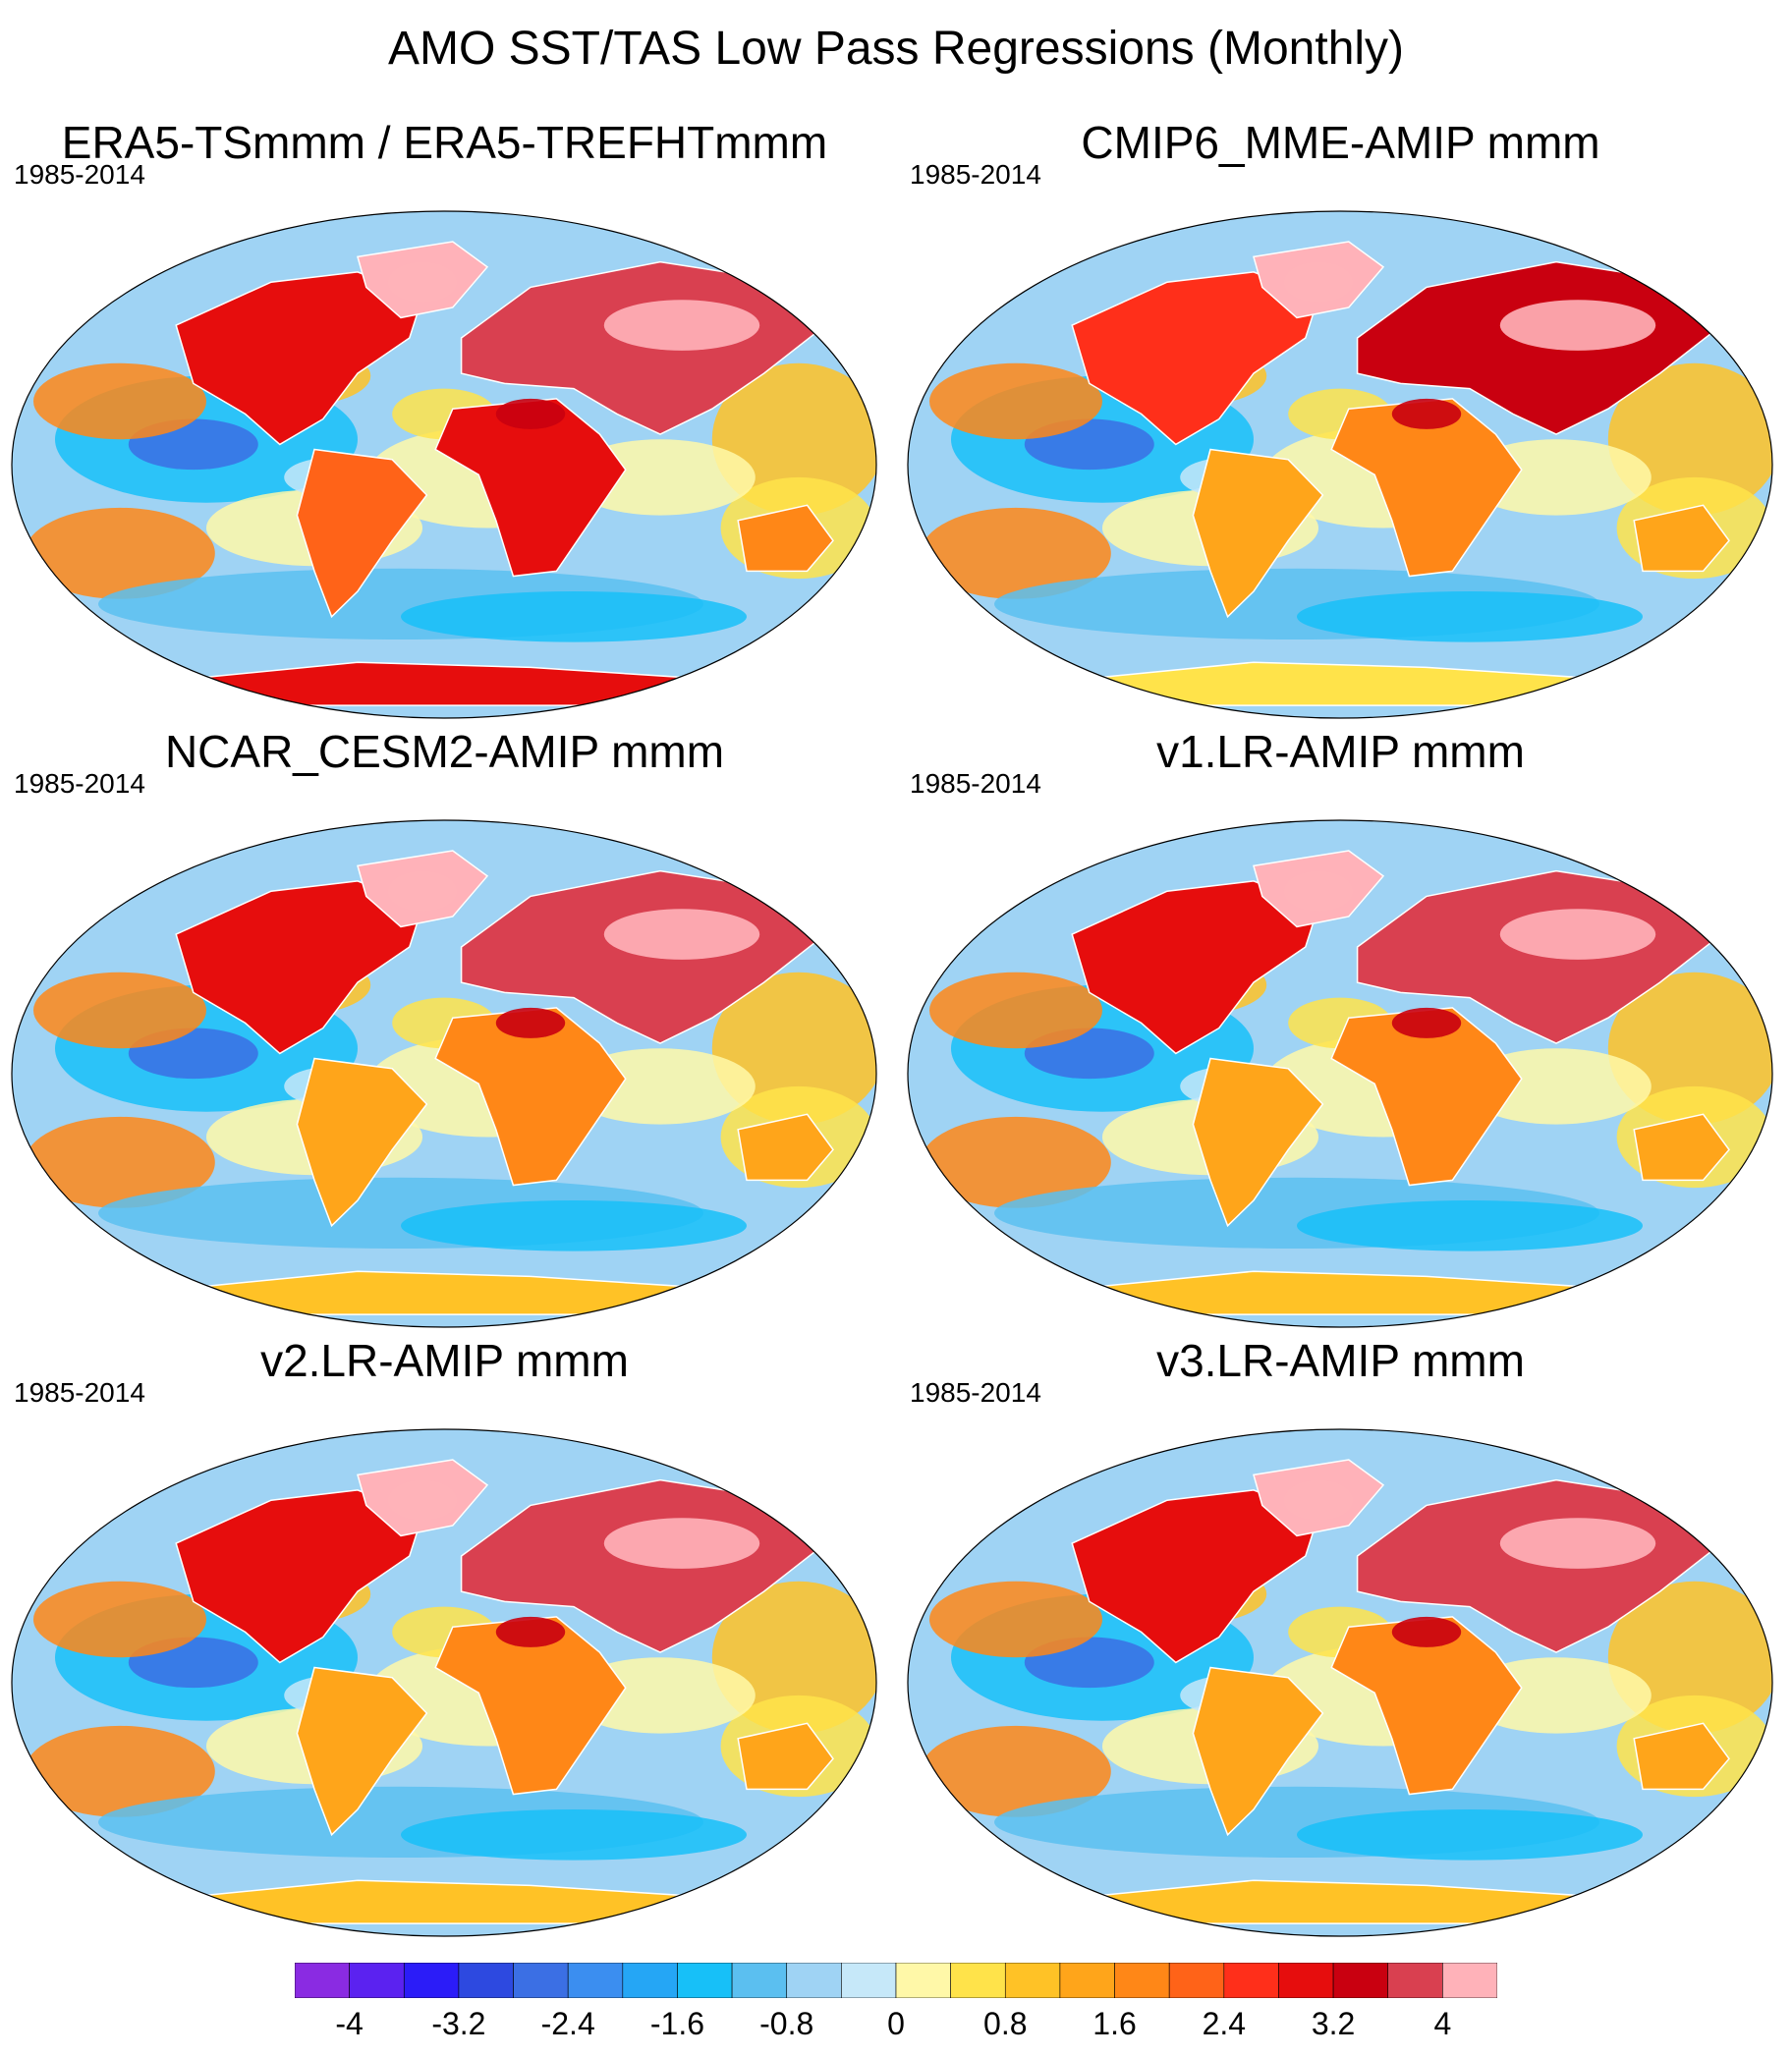  I want to click on panel-title: ERA5-TSmmm / ERA5-TREFHTmmm, so click(444, 142).